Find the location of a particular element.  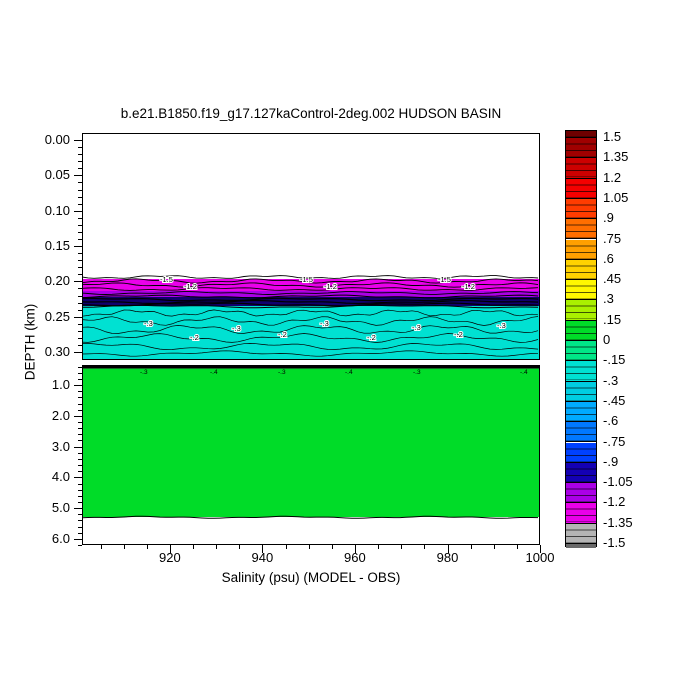

colorbar-label: .3 is located at coordinates (608, 299).